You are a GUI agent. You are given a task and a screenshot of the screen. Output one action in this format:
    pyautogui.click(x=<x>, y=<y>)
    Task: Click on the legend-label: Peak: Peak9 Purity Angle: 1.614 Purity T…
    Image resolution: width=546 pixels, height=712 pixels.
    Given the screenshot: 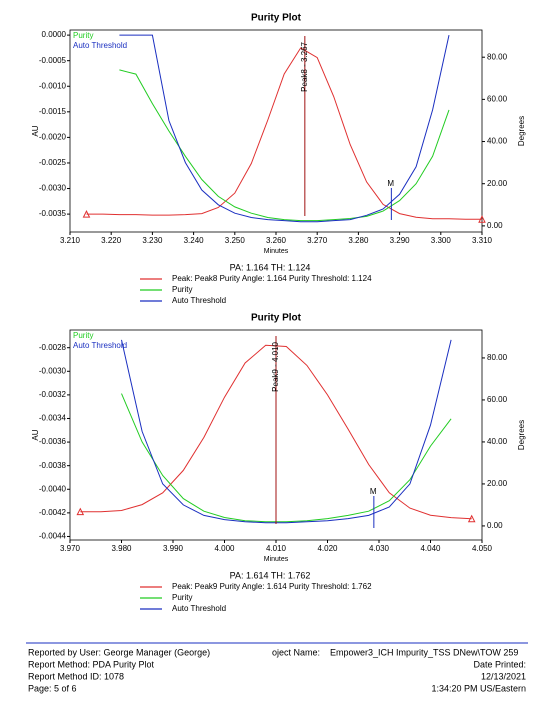 What is the action you would take?
    pyautogui.click(x=272, y=586)
    